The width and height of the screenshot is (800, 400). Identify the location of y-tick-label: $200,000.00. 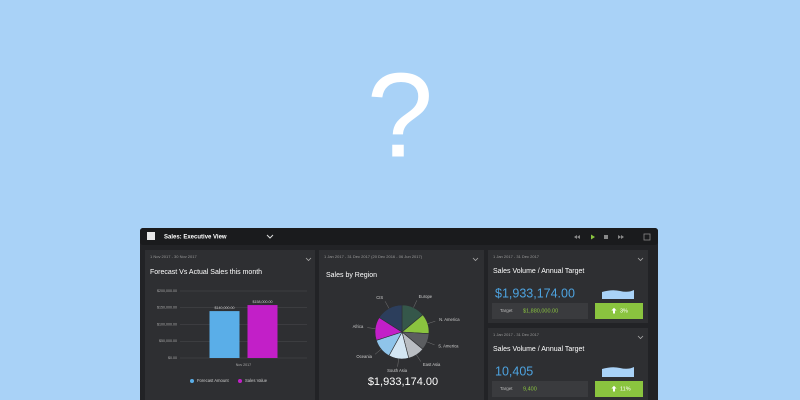
(167, 291).